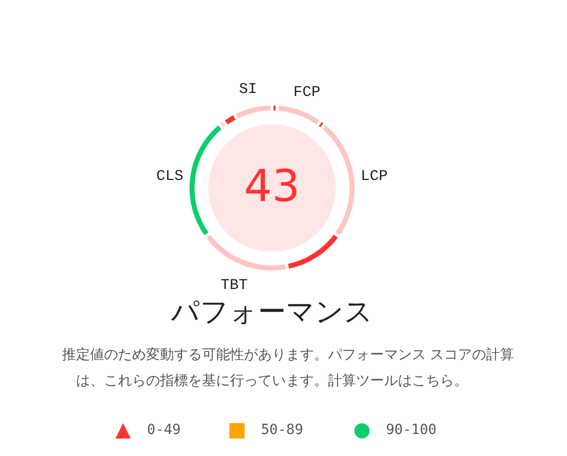 The width and height of the screenshot is (567, 456). Describe the element at coordinates (272, 381) in the screenshot. I see `text: は、これらの指標を基に行っています。計算ツールはこちら。` at that location.